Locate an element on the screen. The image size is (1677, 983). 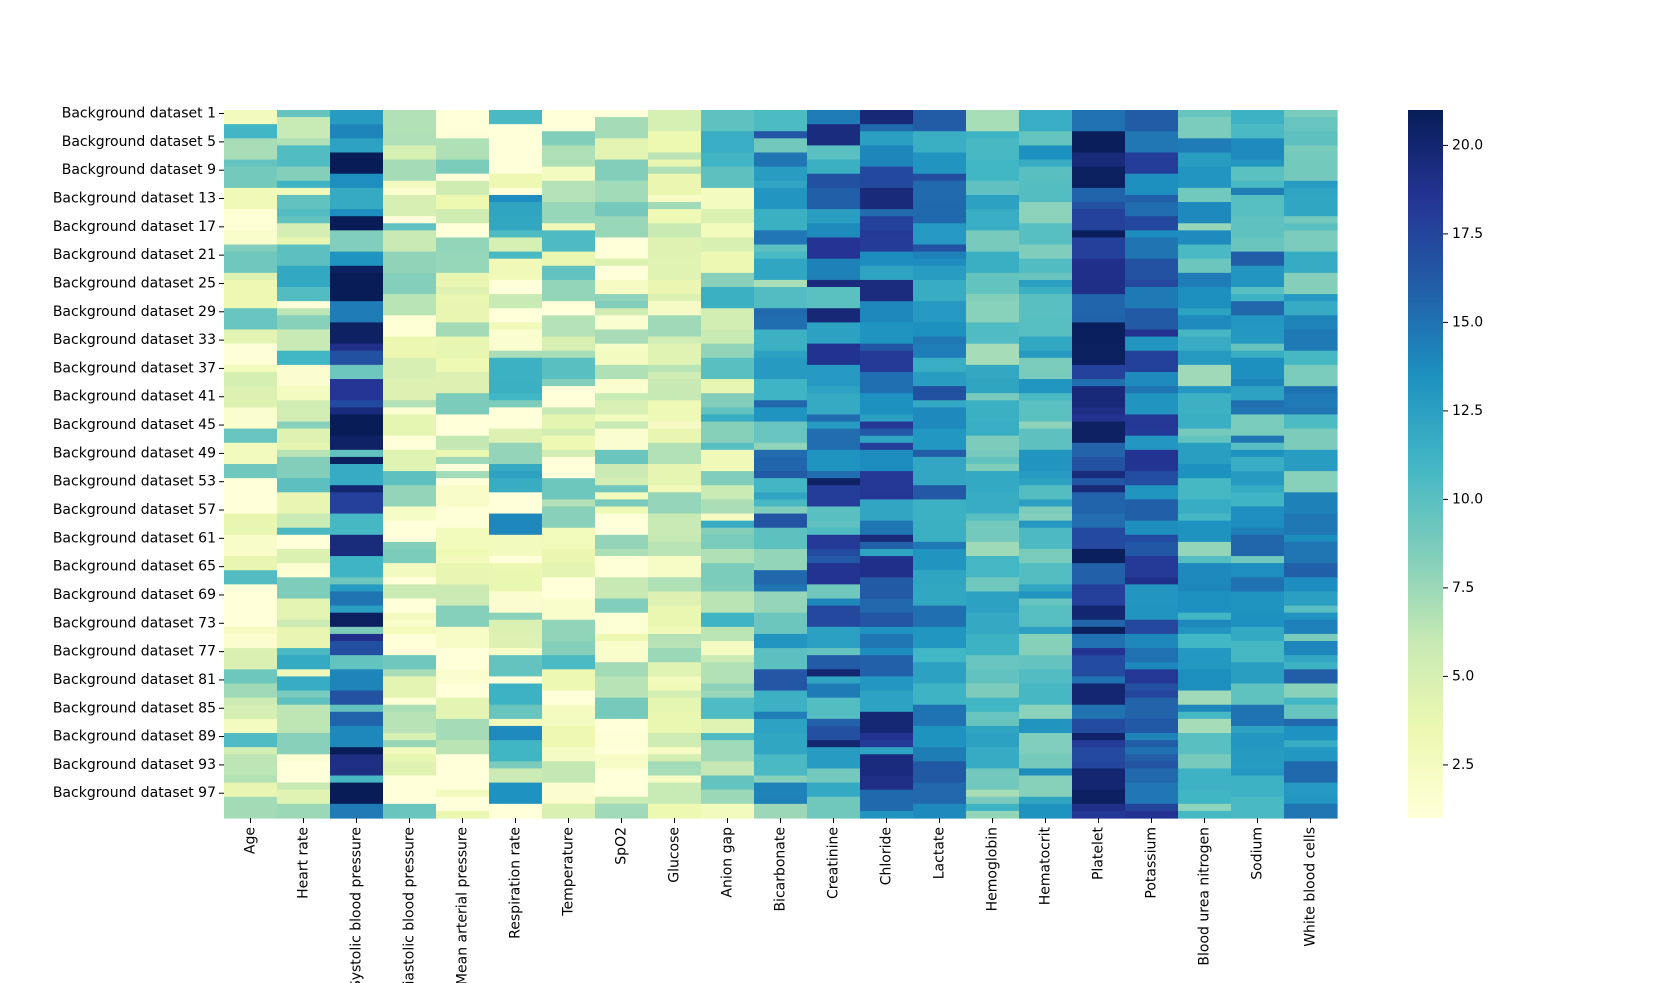
colorbar-tick-label: 5.0 is located at coordinates (1463, 676).